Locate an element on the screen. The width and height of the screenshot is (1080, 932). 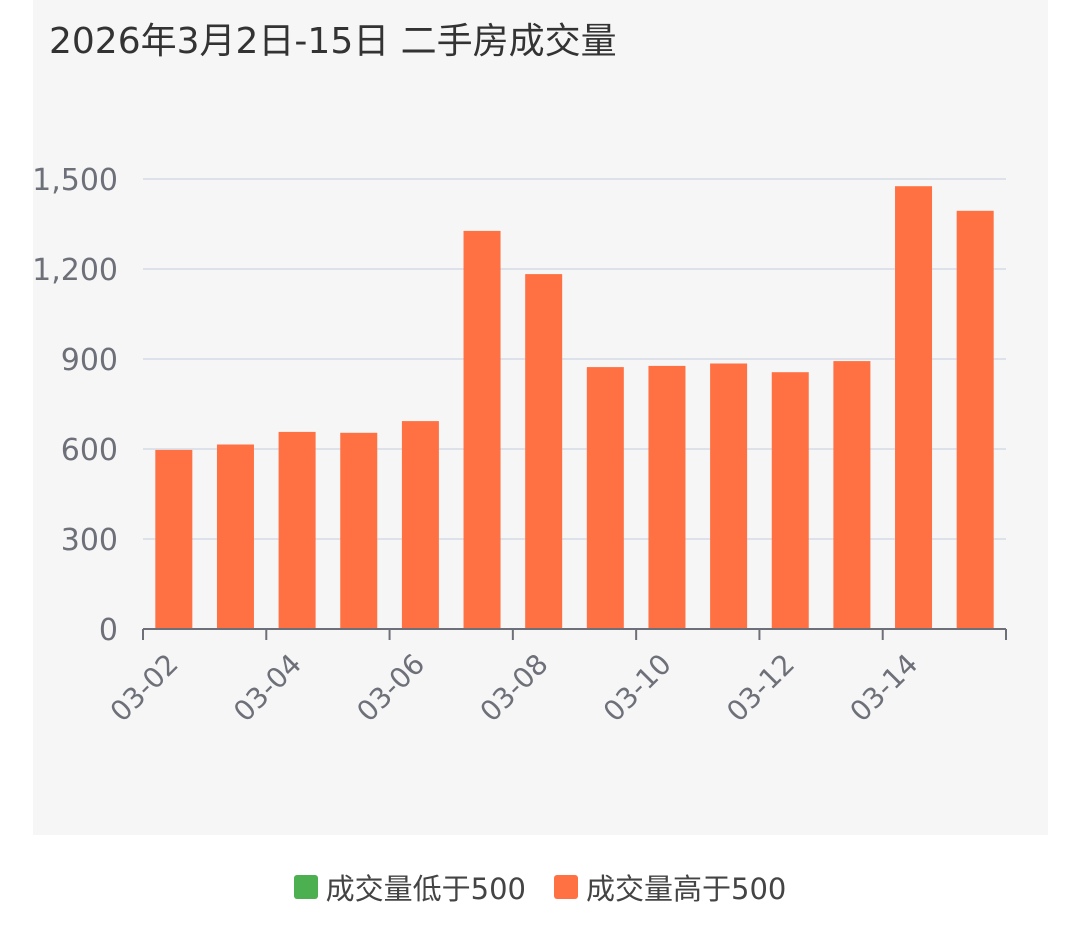
x-tick-label: 03-14 is located at coordinates (883, 687).